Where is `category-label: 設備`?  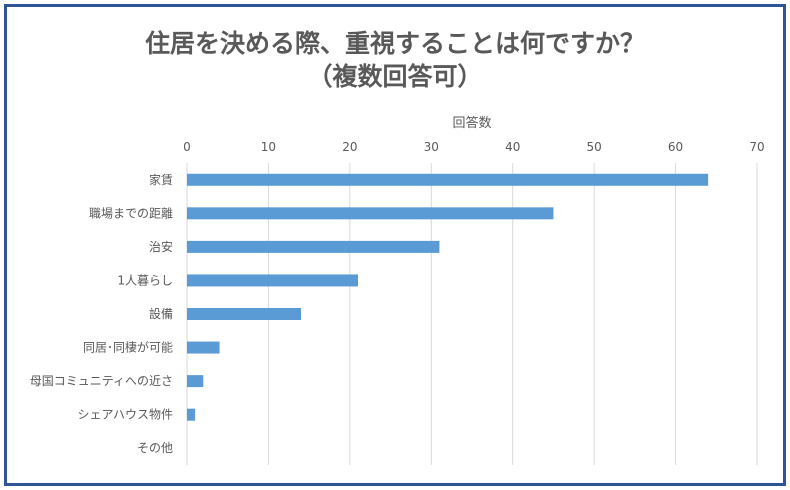 category-label: 設備 is located at coordinates (161, 313).